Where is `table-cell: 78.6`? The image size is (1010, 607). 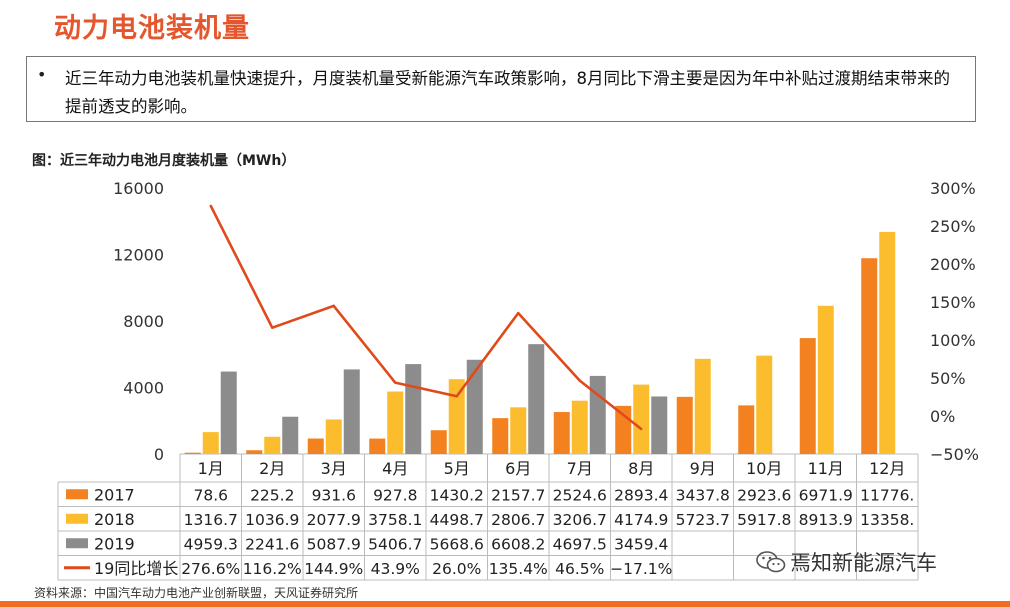
table-cell: 78.6 is located at coordinates (210, 495).